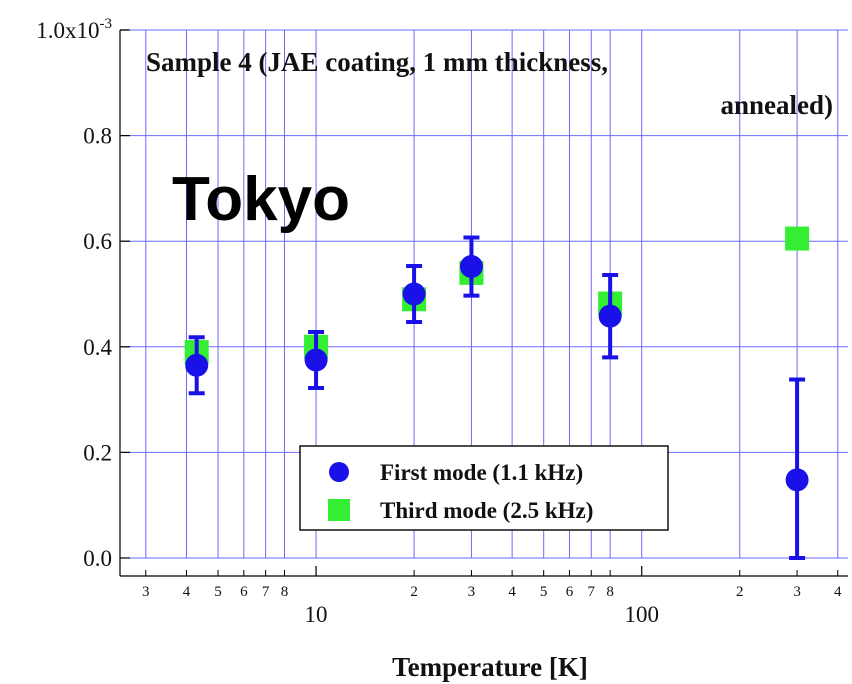 This screenshot has height=684, width=852. I want to click on y-tick-label: 0.2, so click(97, 452).